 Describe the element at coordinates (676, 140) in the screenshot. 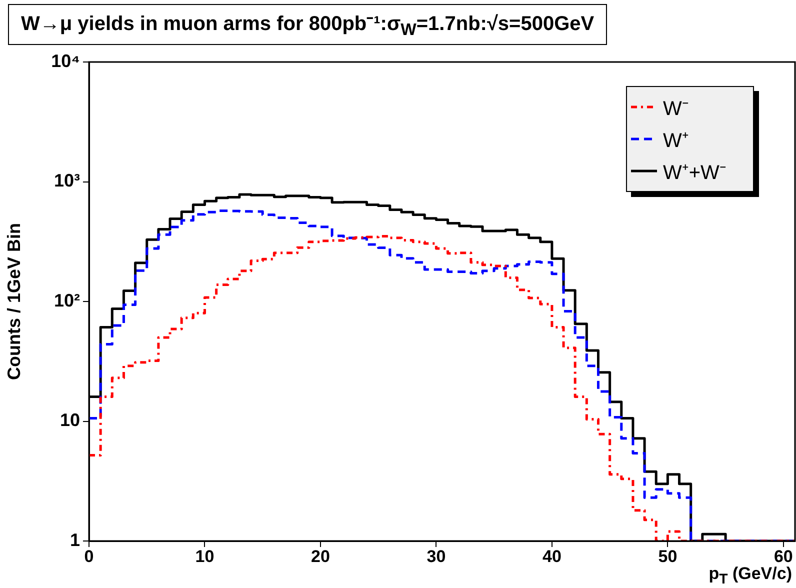

I see `legend-label: W⁺` at that location.